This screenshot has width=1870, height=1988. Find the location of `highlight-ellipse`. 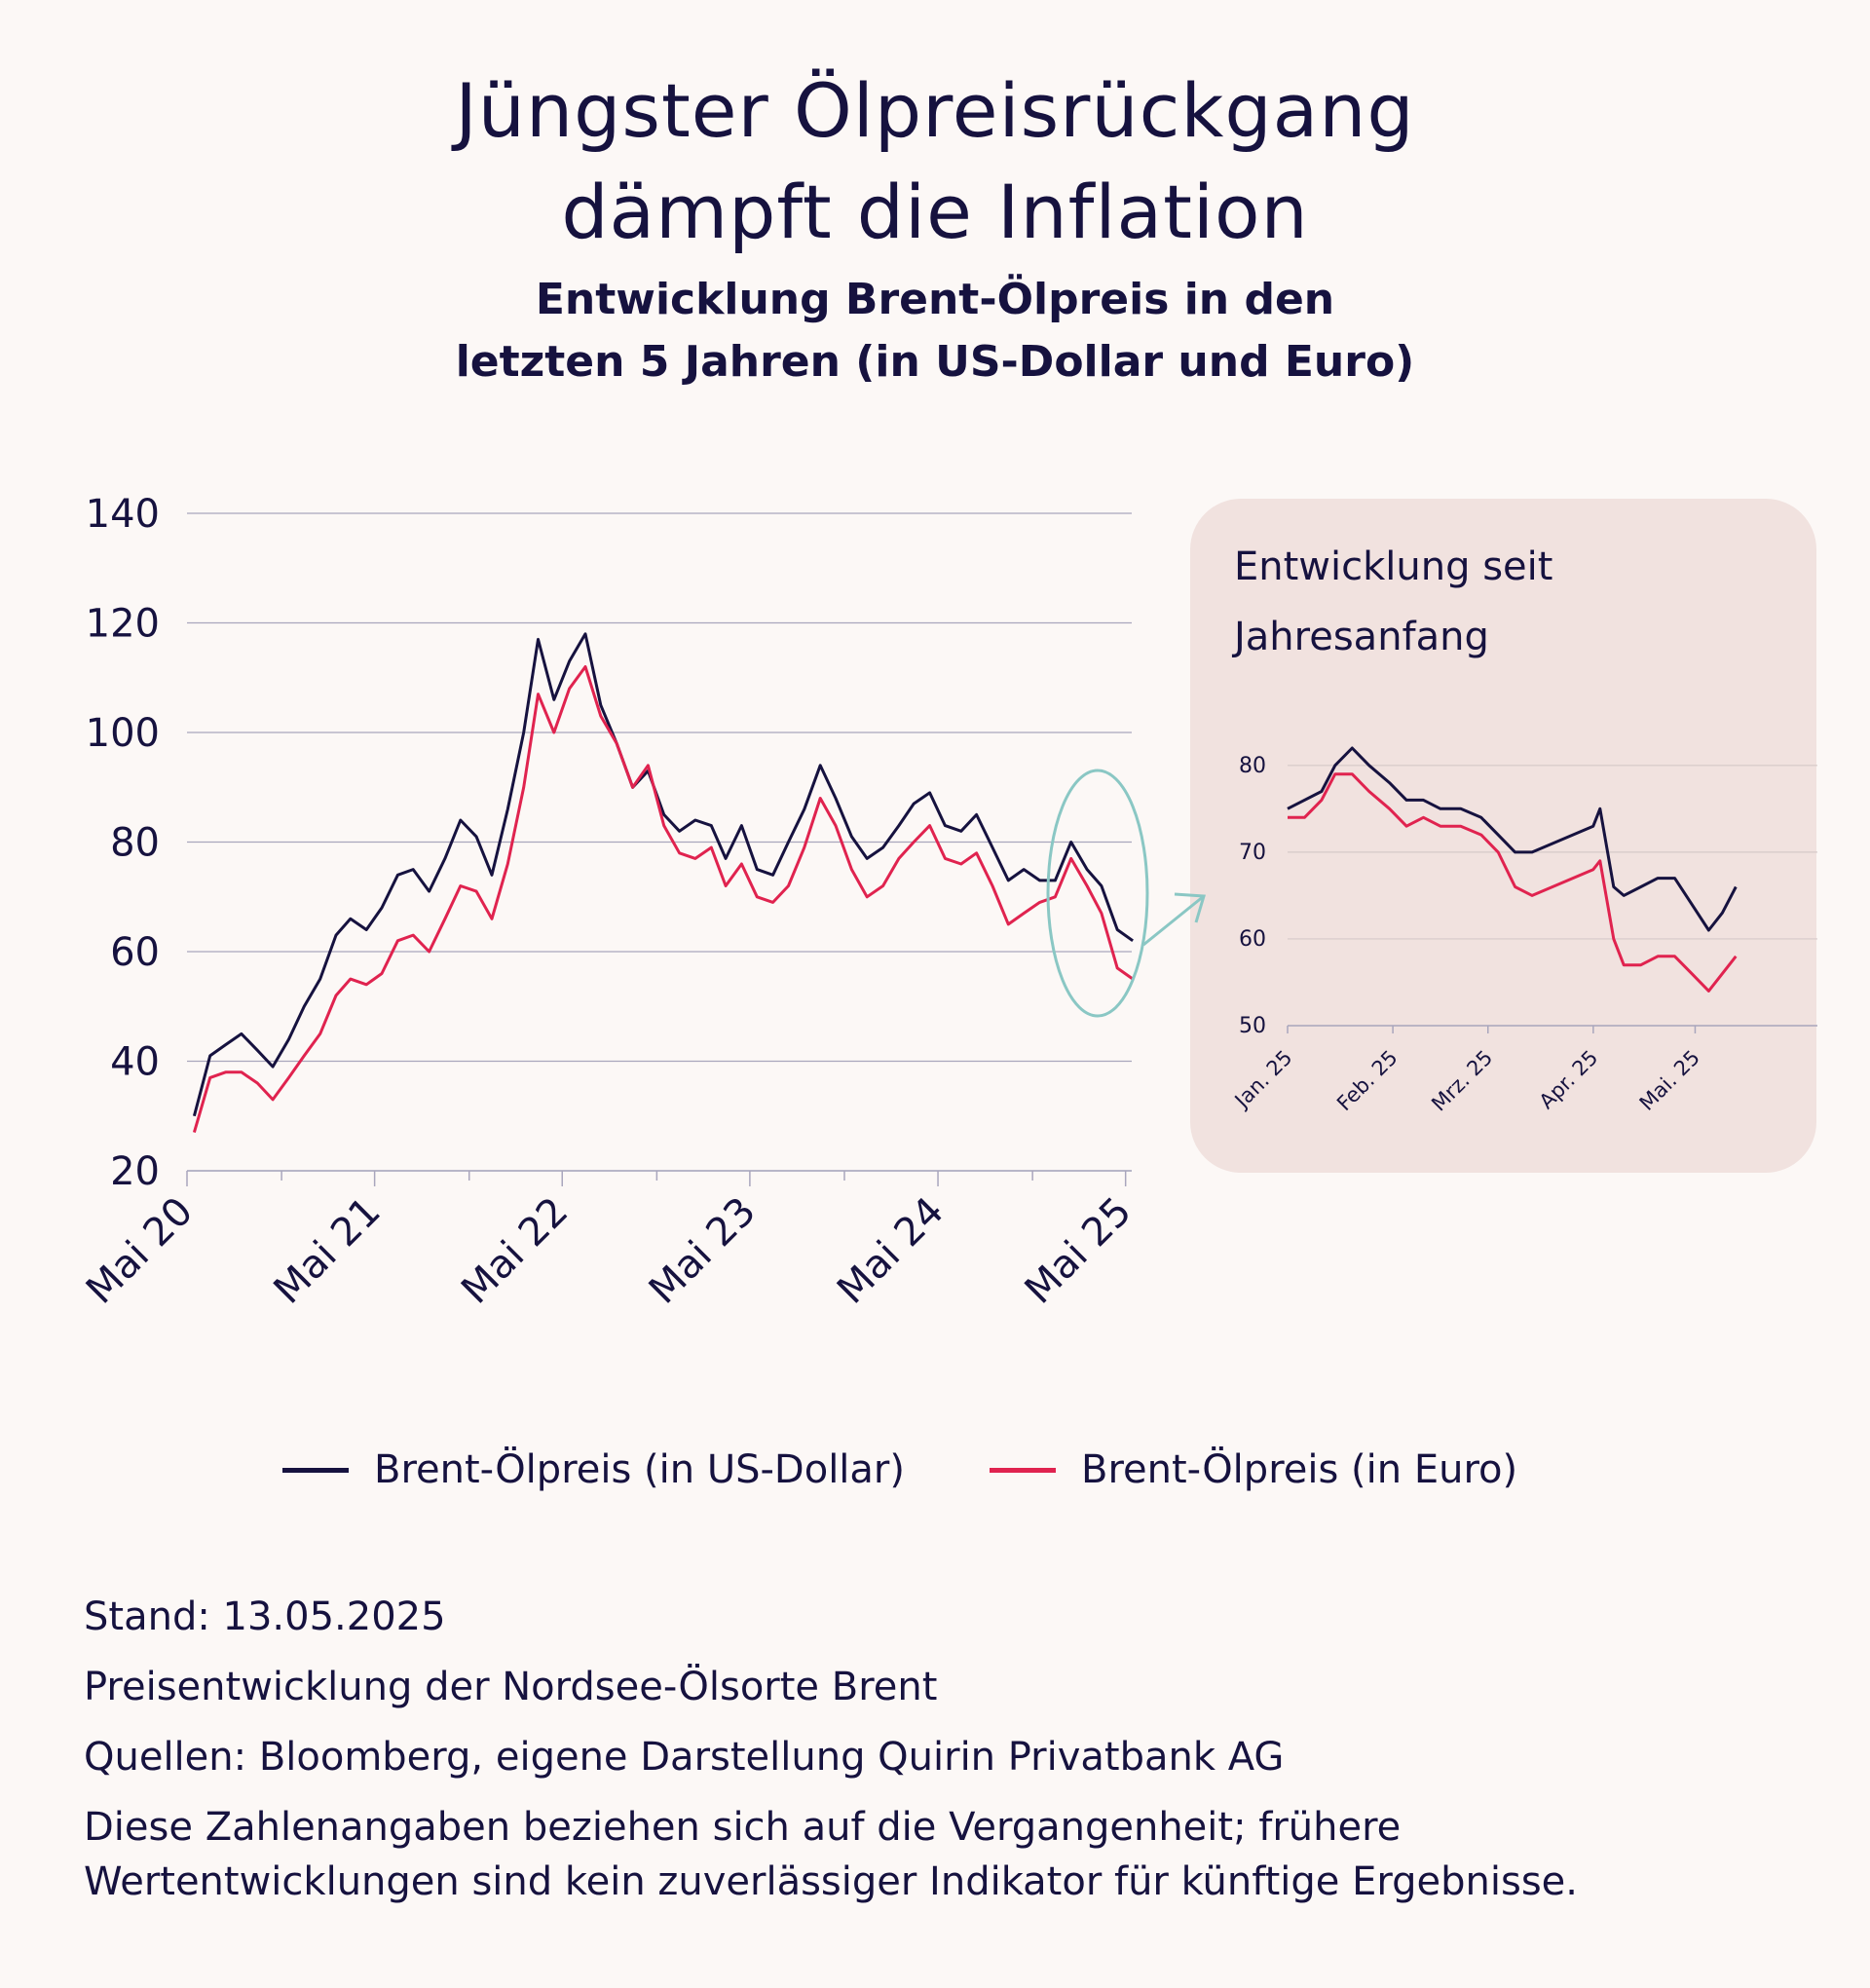

highlight-ellipse is located at coordinates (1098, 894).